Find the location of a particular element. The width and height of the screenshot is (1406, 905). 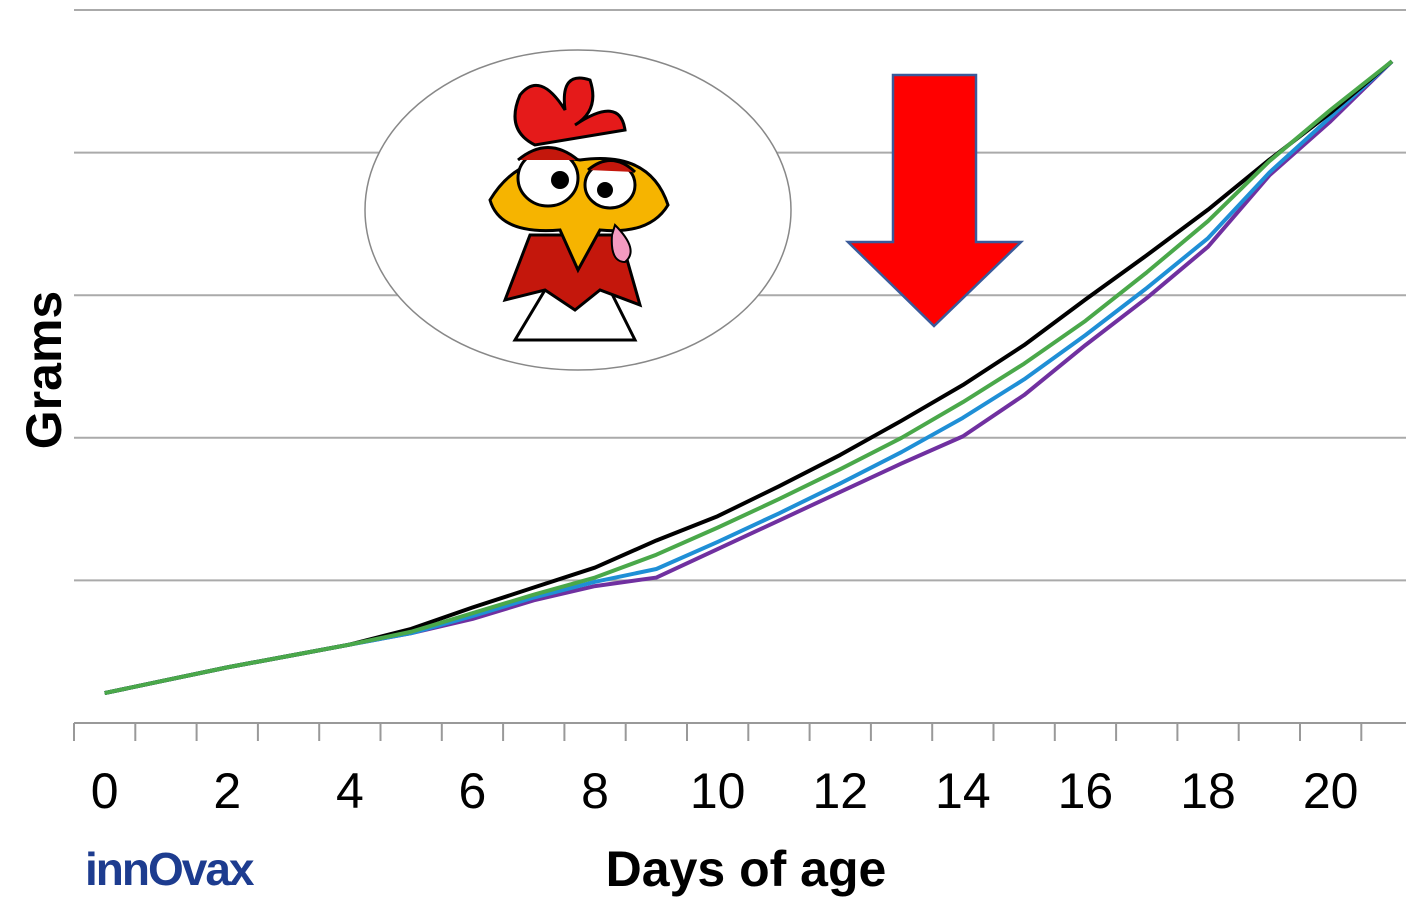

logo: innOvax is located at coordinates (170, 869).